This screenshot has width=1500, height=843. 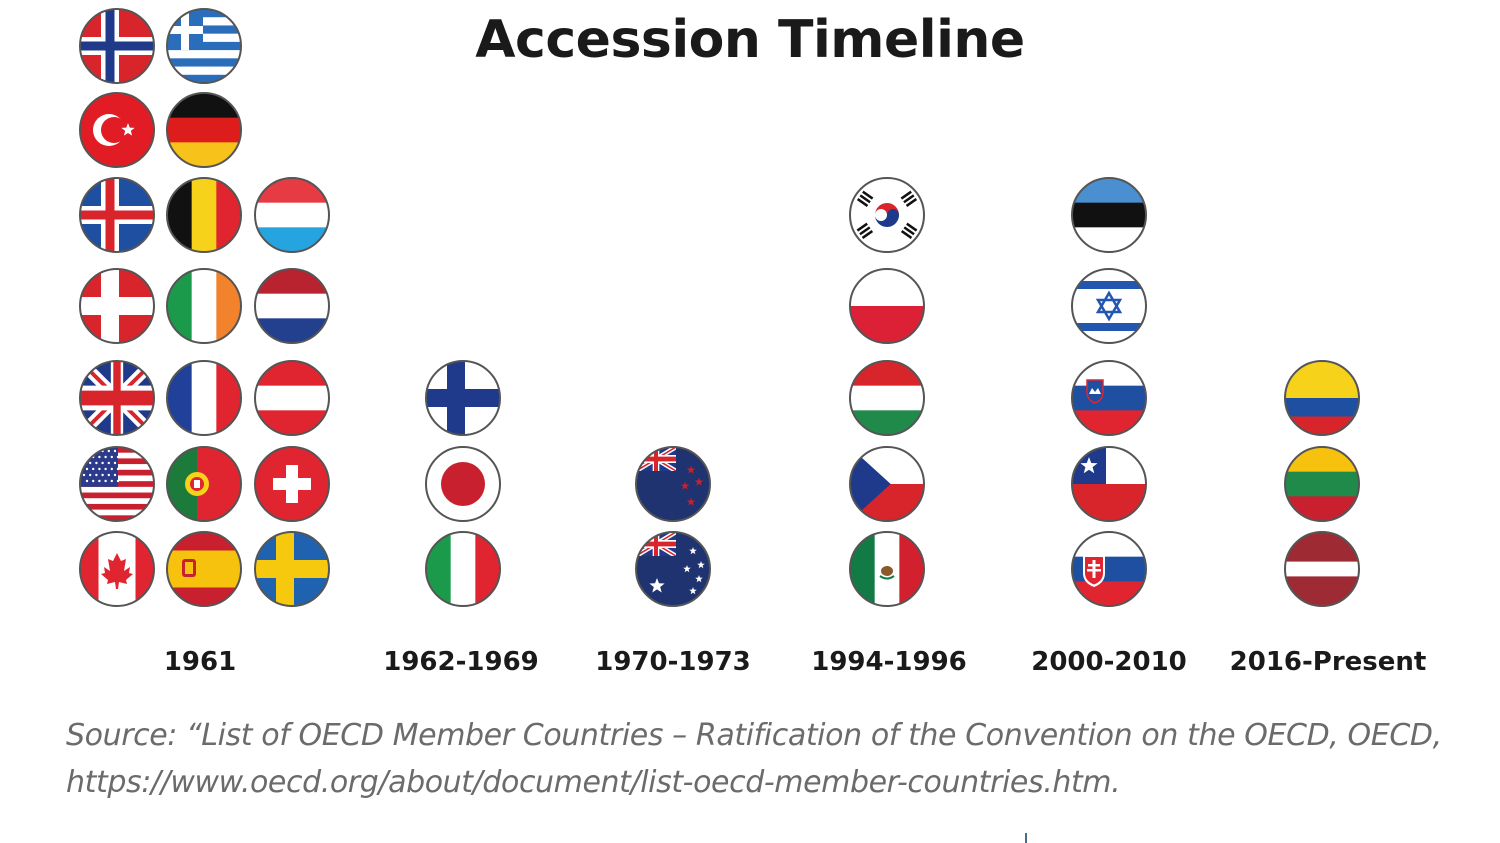 What do you see at coordinates (461, 662) in the screenshot?
I see `category-label: 1962-1969` at bounding box center [461, 662].